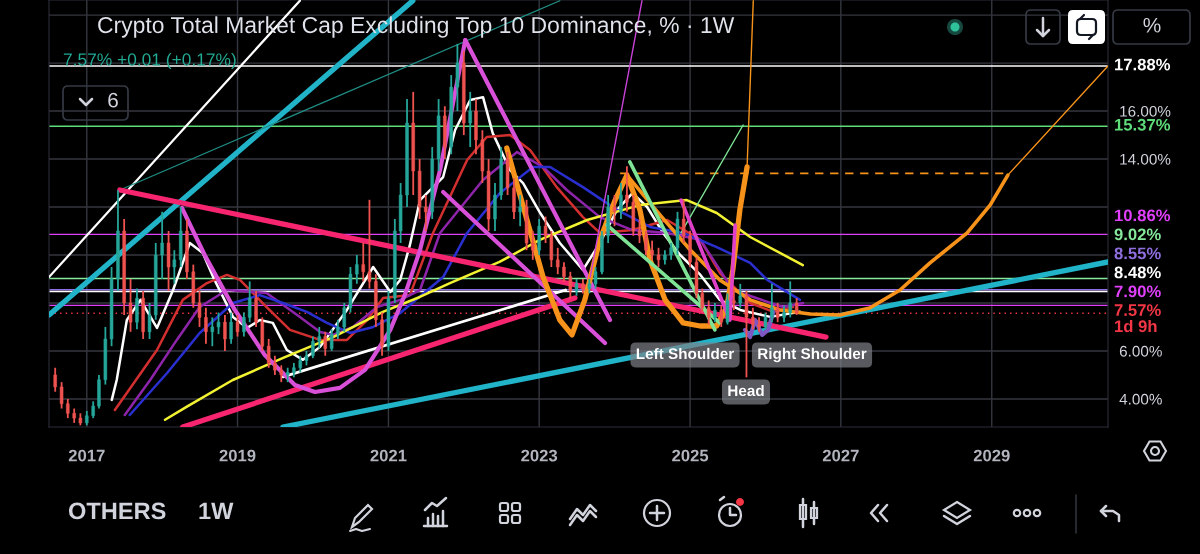  I want to click on ref-line-label: 7.90%, so click(1137, 291).